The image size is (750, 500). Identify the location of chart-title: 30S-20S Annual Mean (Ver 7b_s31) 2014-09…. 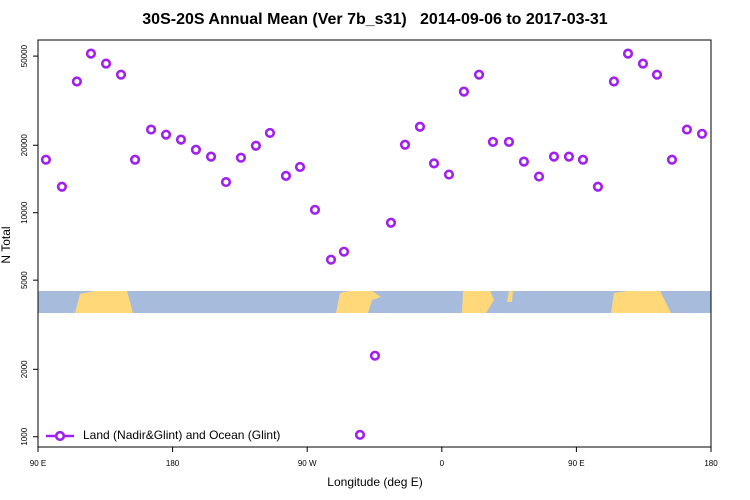
(375, 19).